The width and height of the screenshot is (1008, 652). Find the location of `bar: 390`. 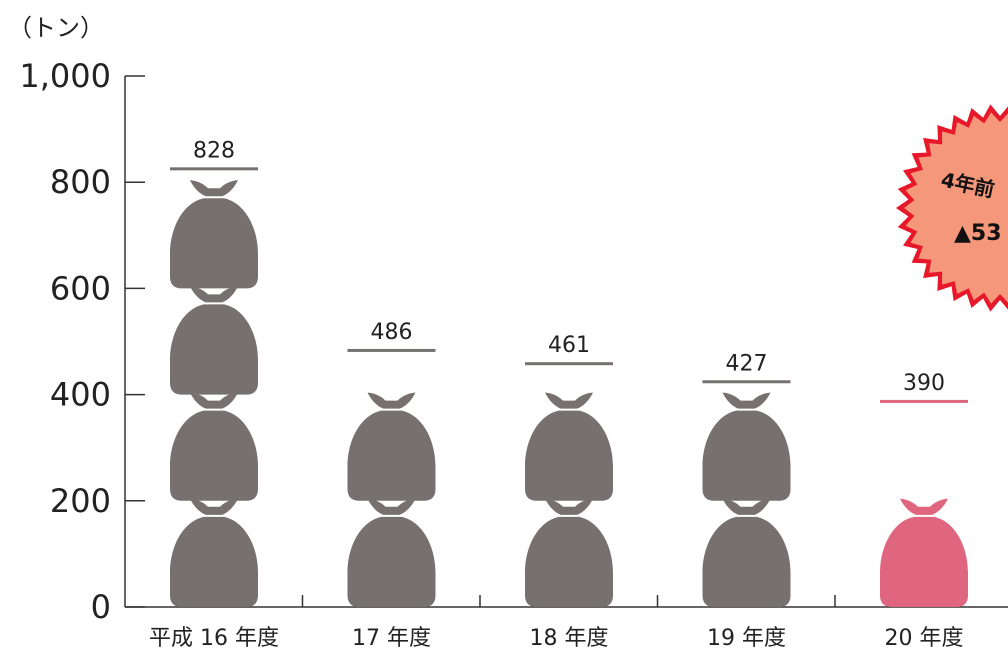

bar: 390 is located at coordinates (924, 489).